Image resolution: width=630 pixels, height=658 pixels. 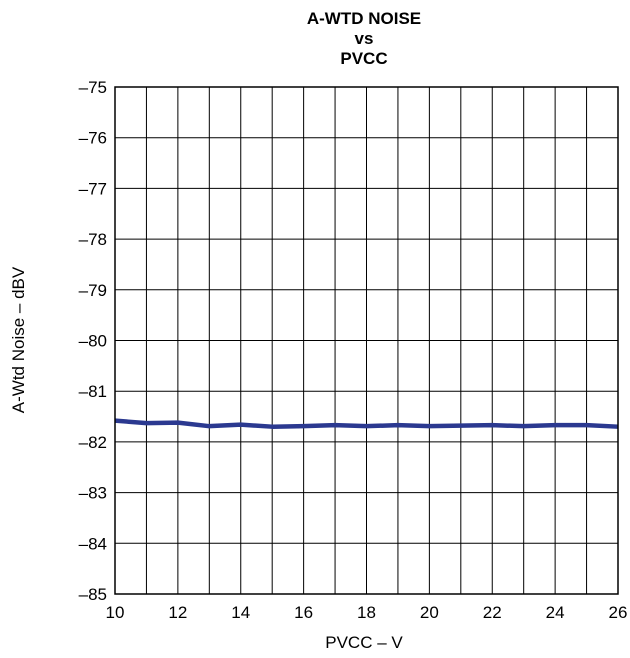 What do you see at coordinates (115, 612) in the screenshot?
I see `x-tick-label: 10` at bounding box center [115, 612].